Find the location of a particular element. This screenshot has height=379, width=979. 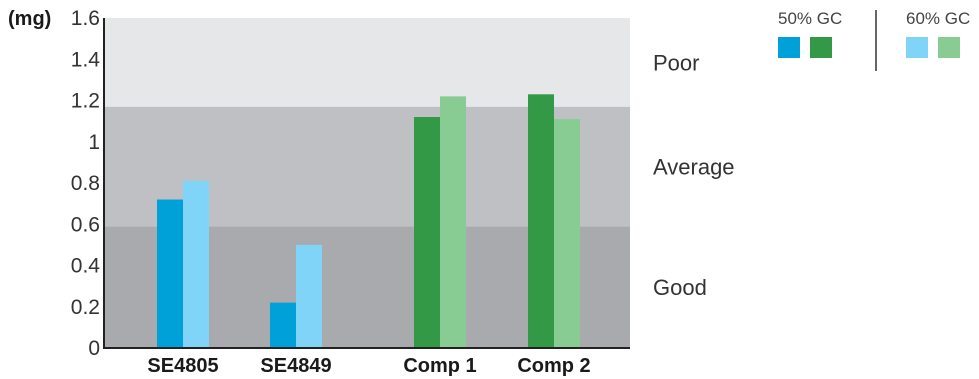

y-tick-label: 0.6 is located at coordinates (85, 224).